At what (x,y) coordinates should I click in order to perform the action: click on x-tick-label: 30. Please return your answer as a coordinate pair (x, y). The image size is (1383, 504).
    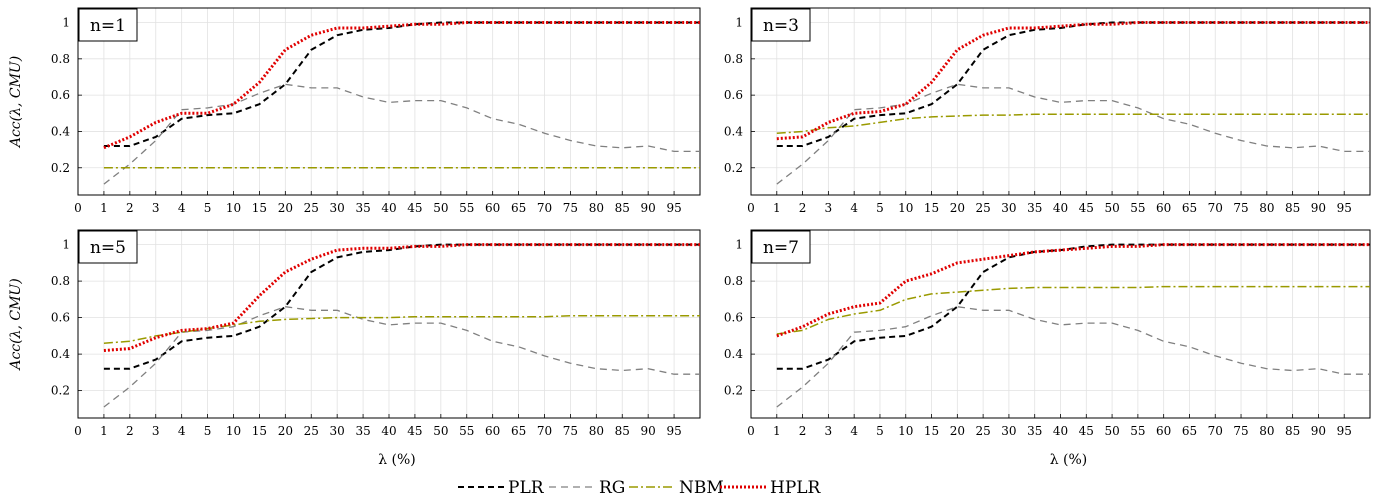
    Looking at the image, I should click on (337, 208).